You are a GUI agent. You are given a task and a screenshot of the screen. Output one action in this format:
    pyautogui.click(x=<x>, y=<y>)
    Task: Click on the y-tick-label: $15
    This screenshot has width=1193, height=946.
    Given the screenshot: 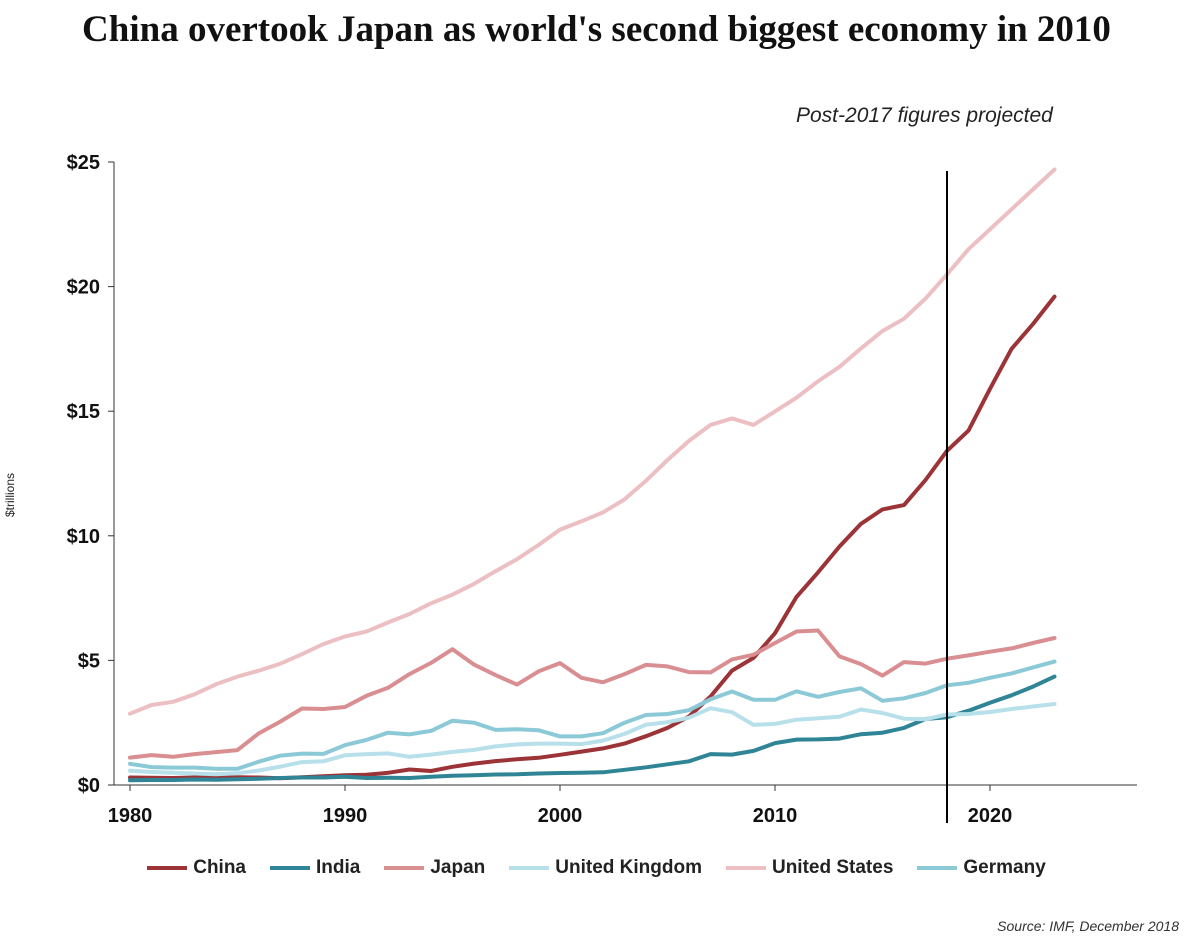 What is the action you would take?
    pyautogui.click(x=83, y=412)
    